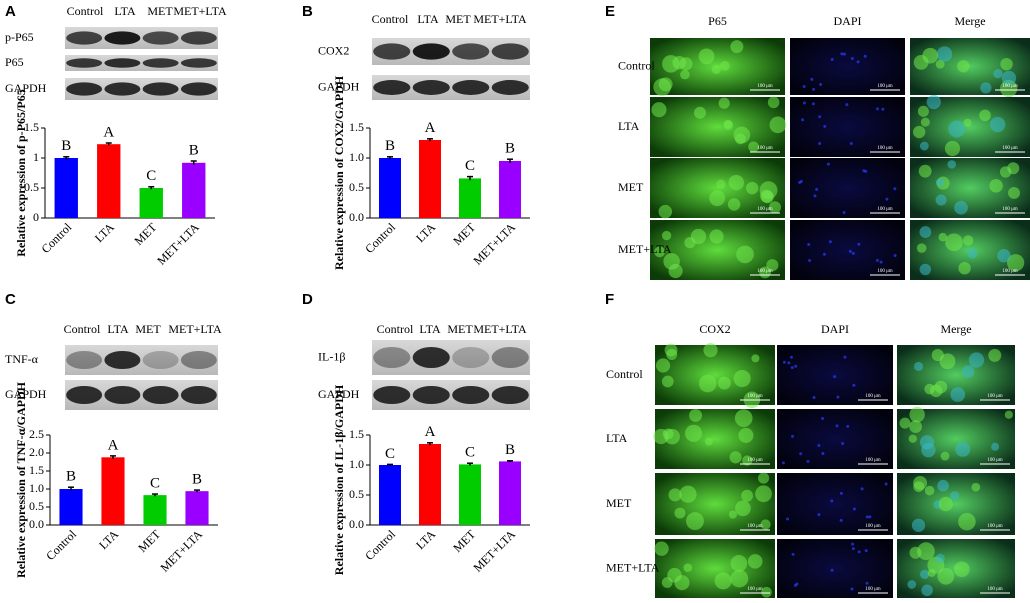  Describe the element at coordinates (36, 506) in the screenshot. I see `y-tick-label: 0.5` at that location.